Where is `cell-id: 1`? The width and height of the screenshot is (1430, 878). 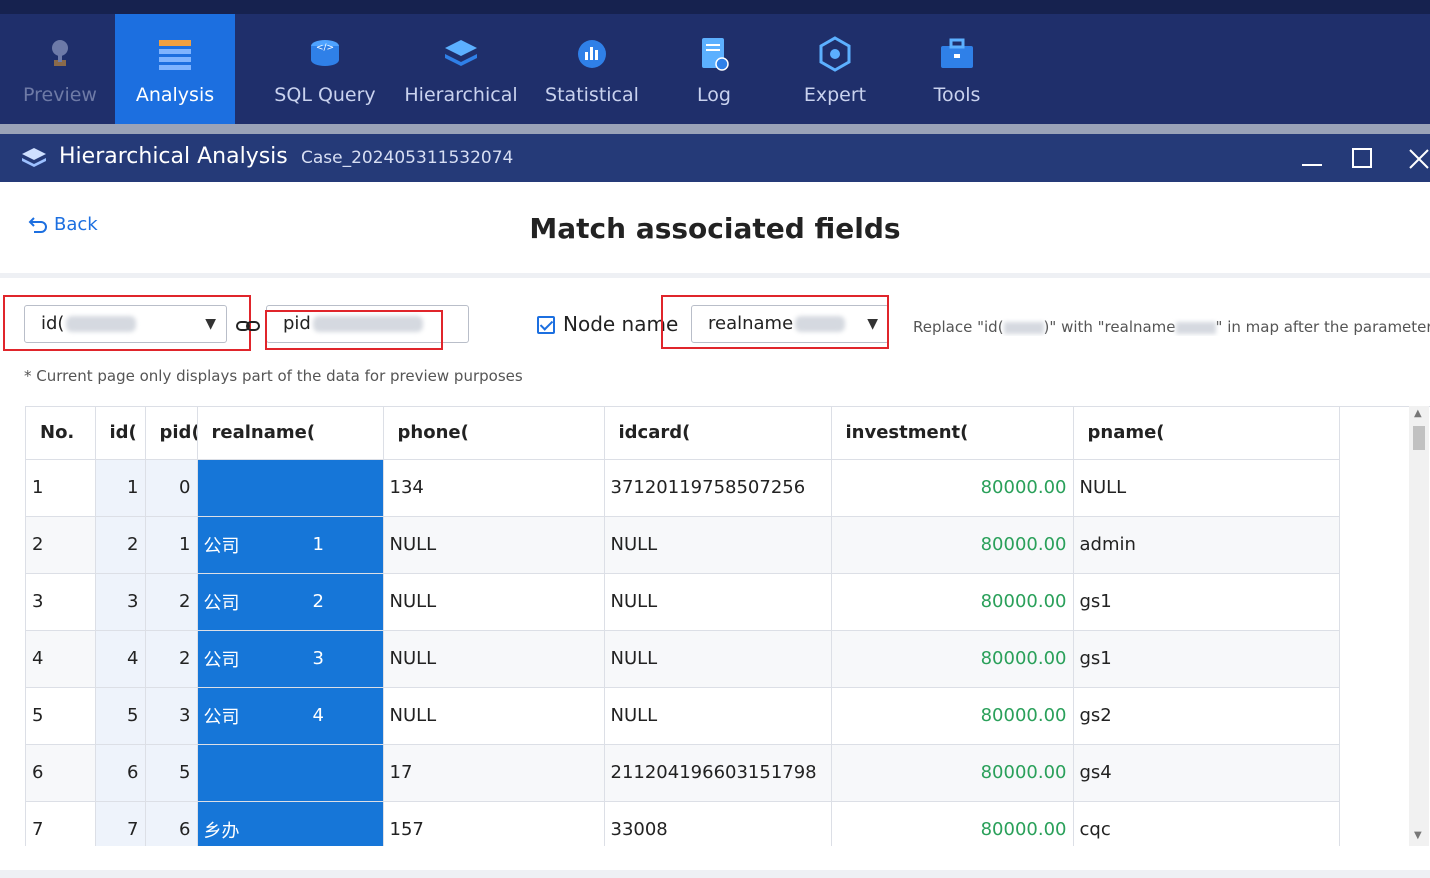 cell-id: 1 is located at coordinates (120, 488).